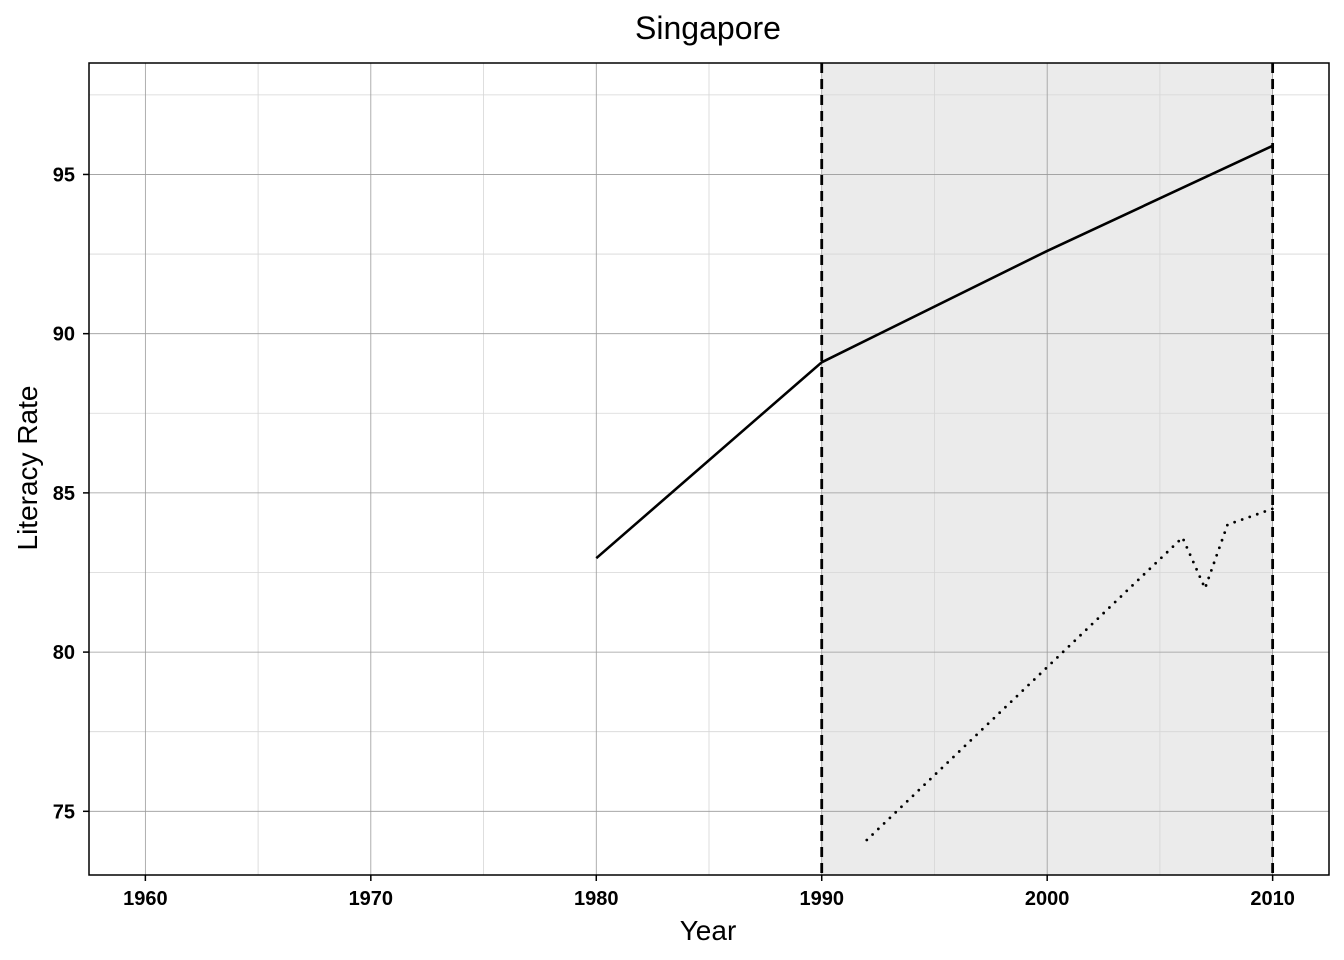 The image size is (1344, 960). What do you see at coordinates (708, 930) in the screenshot?
I see `x-axis-label: Year` at bounding box center [708, 930].